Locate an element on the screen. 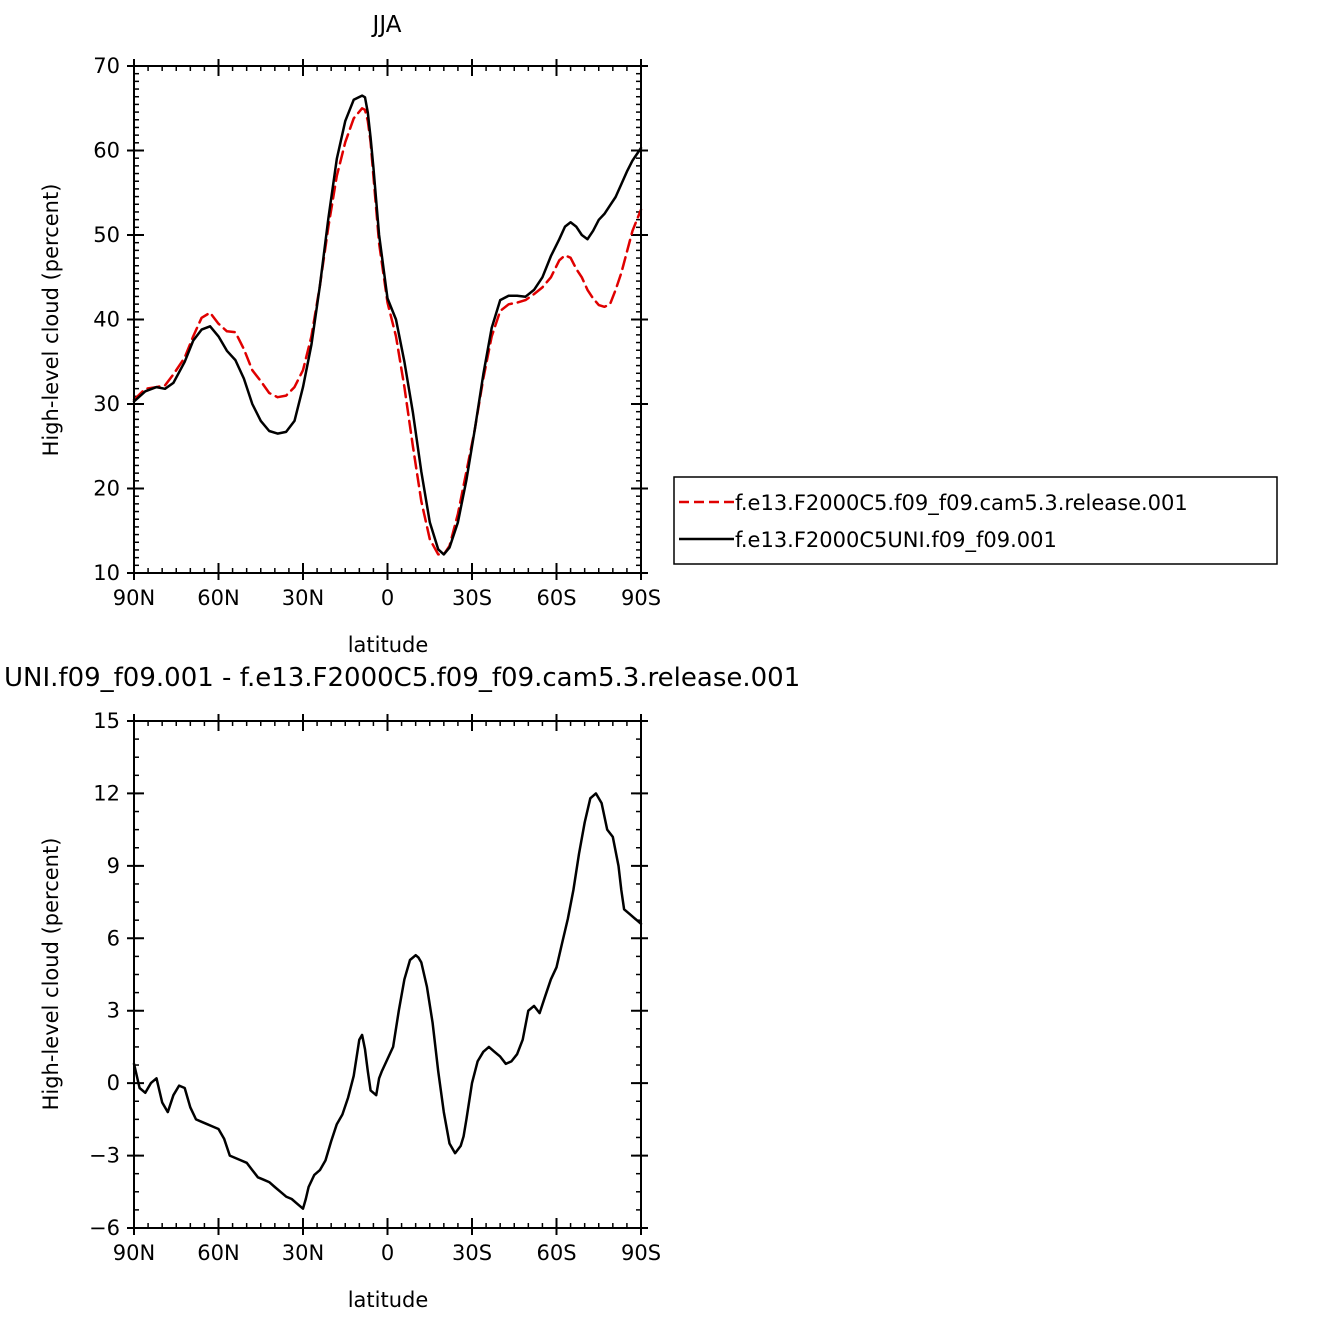 The width and height of the screenshot is (1319, 1319). top-x-tick-label: 60N is located at coordinates (218, 598).